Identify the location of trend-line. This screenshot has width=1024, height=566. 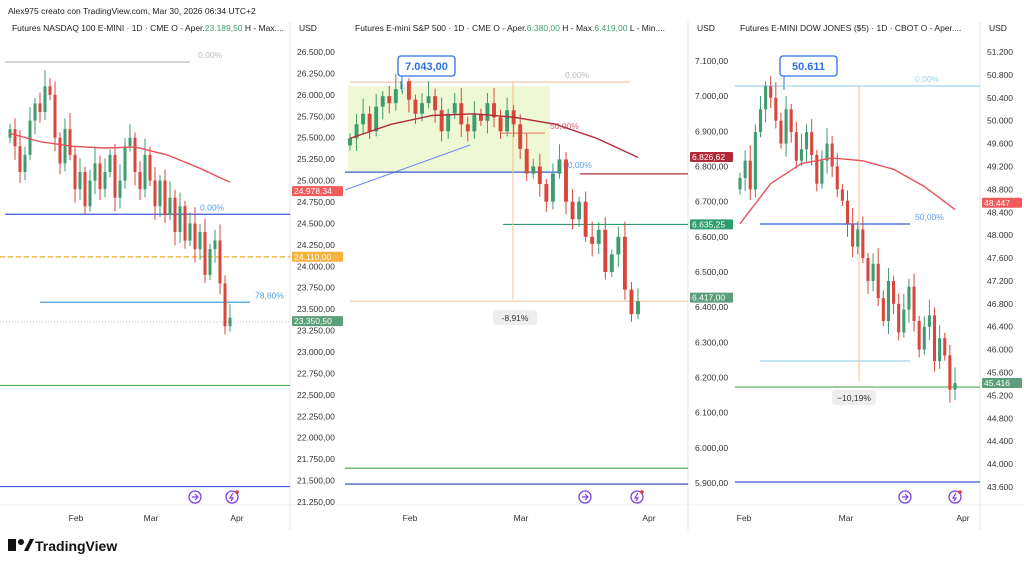
(407, 167).